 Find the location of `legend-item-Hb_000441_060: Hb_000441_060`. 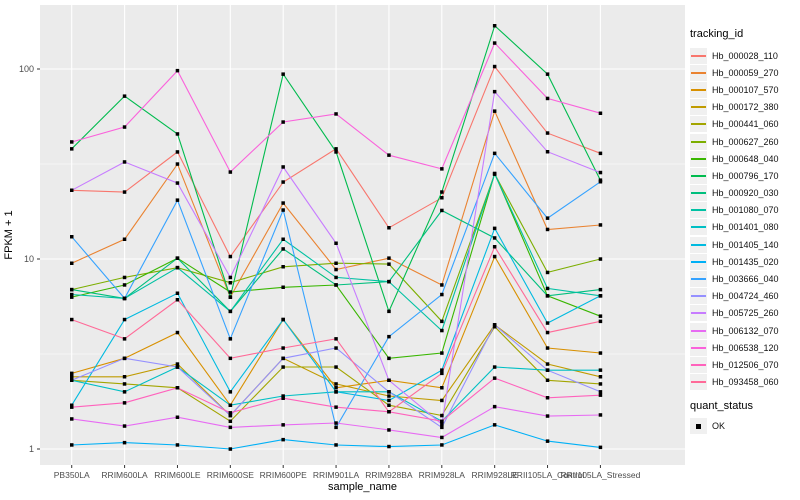

legend-item-Hb_000441_060: Hb_000441_060 is located at coordinates (745, 124).